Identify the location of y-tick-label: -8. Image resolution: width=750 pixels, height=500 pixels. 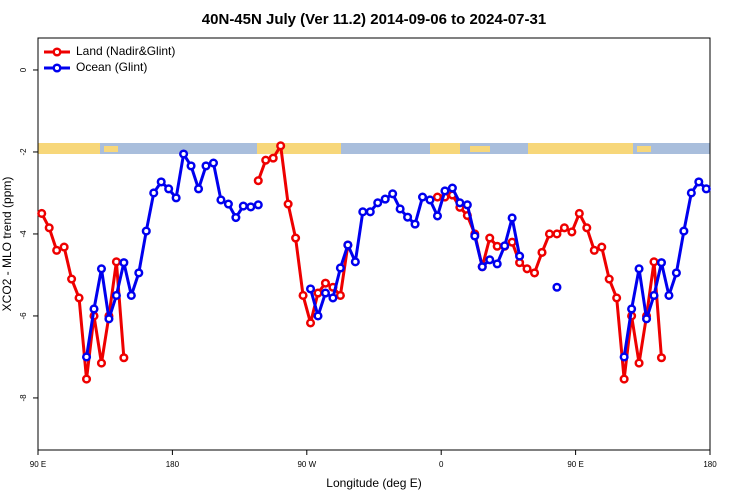
(23, 398).